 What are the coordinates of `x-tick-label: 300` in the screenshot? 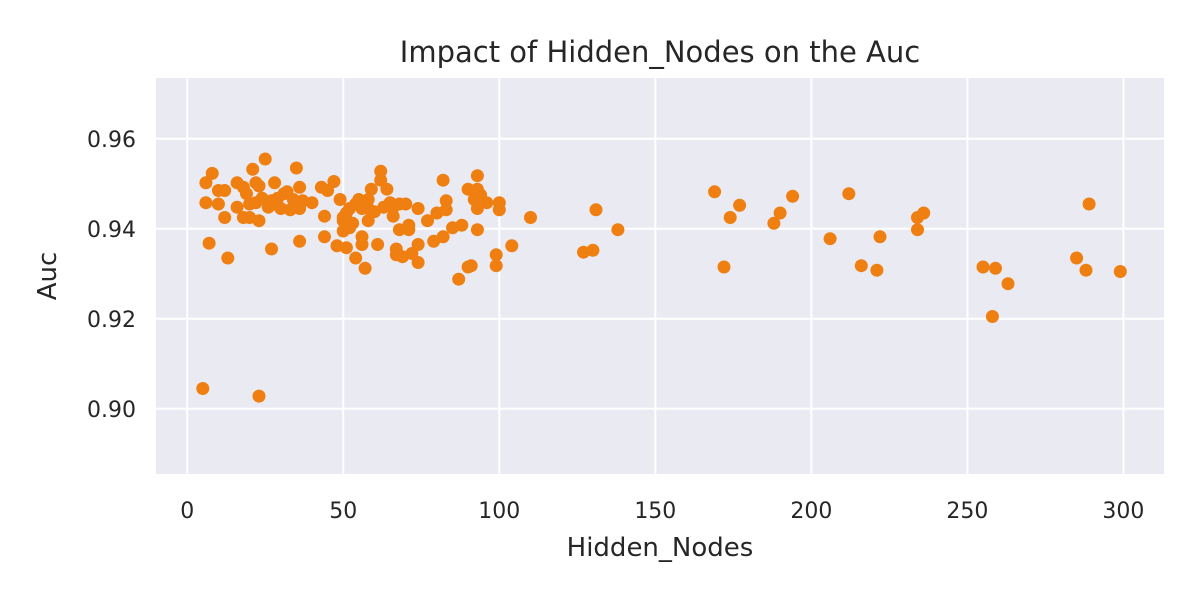 It's located at (1123, 511).